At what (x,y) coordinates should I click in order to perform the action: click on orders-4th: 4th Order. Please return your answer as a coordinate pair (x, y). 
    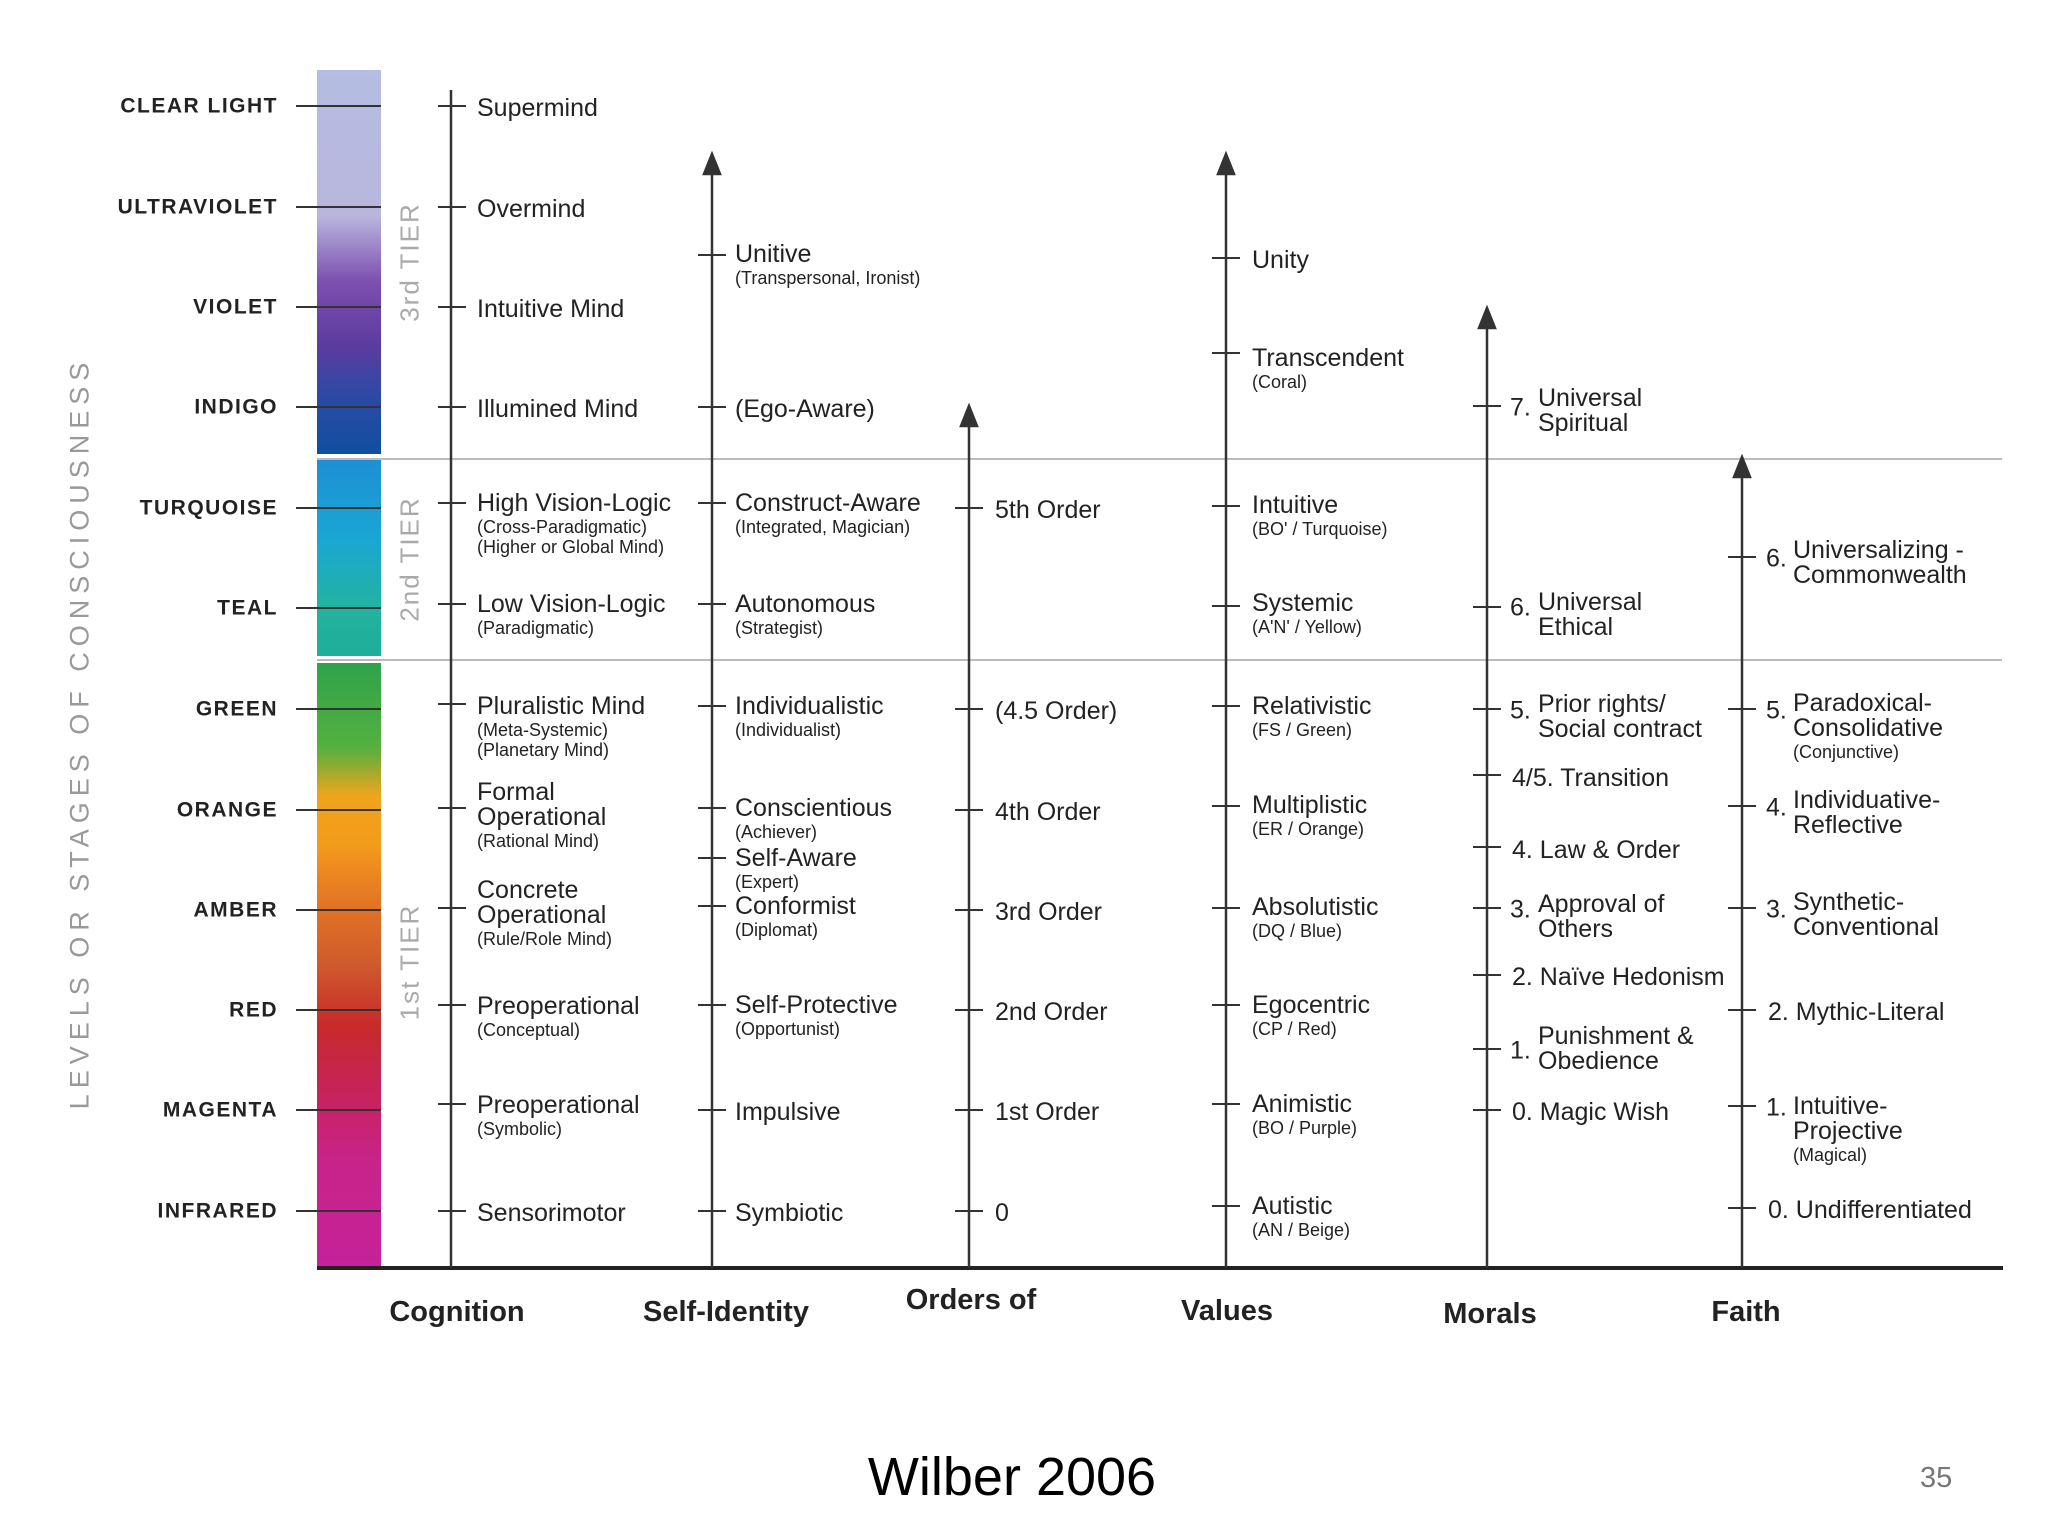
    Looking at the image, I should click on (1048, 812).